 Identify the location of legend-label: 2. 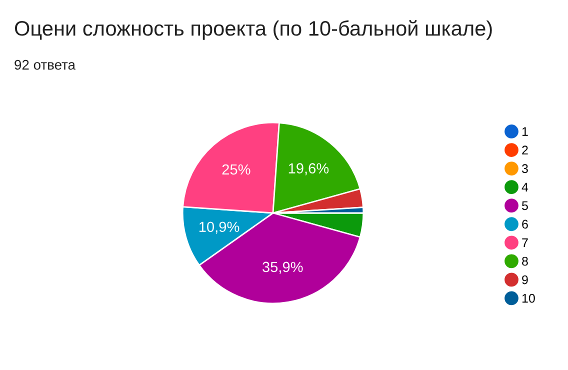
(525, 150).